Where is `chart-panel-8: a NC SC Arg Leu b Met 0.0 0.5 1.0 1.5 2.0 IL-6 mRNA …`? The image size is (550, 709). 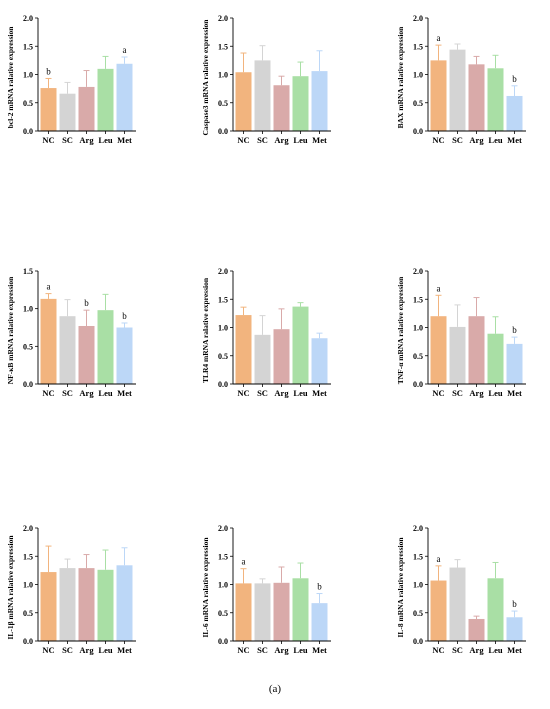 chart-panel-8: a NC SC Arg Leu b Met 0.0 0.5 1.0 1.5 2.0 IL-6 mRNA … is located at coordinates (266, 589).